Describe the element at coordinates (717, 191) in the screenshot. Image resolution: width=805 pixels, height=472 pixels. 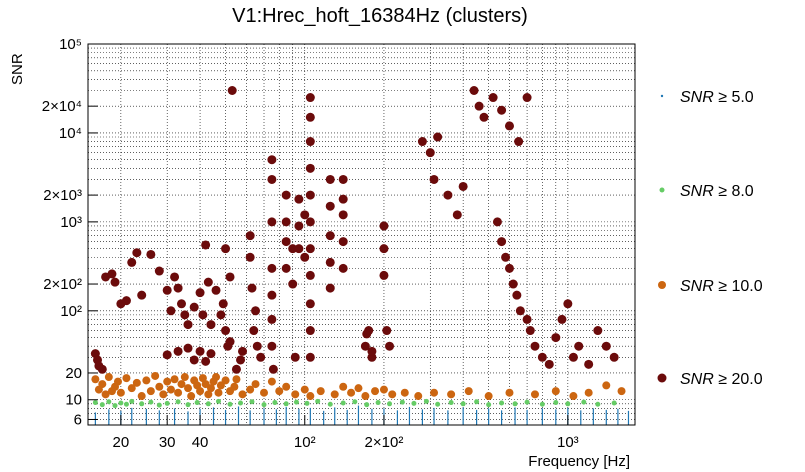
I see `legend-label: SNR ≥ 8.0` at that location.